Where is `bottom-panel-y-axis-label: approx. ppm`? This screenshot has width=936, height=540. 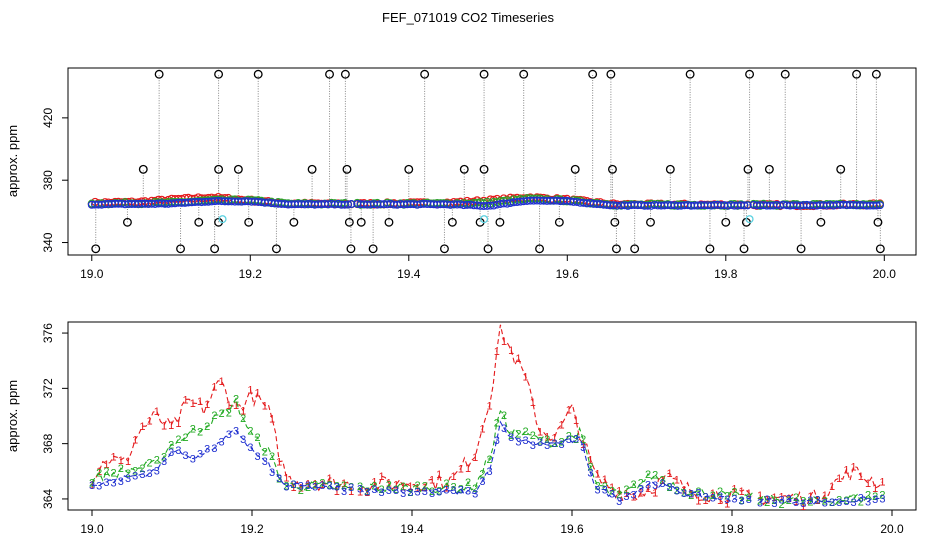
bottom-panel-y-axis-label: approx. ppm is located at coordinates (12, 416).